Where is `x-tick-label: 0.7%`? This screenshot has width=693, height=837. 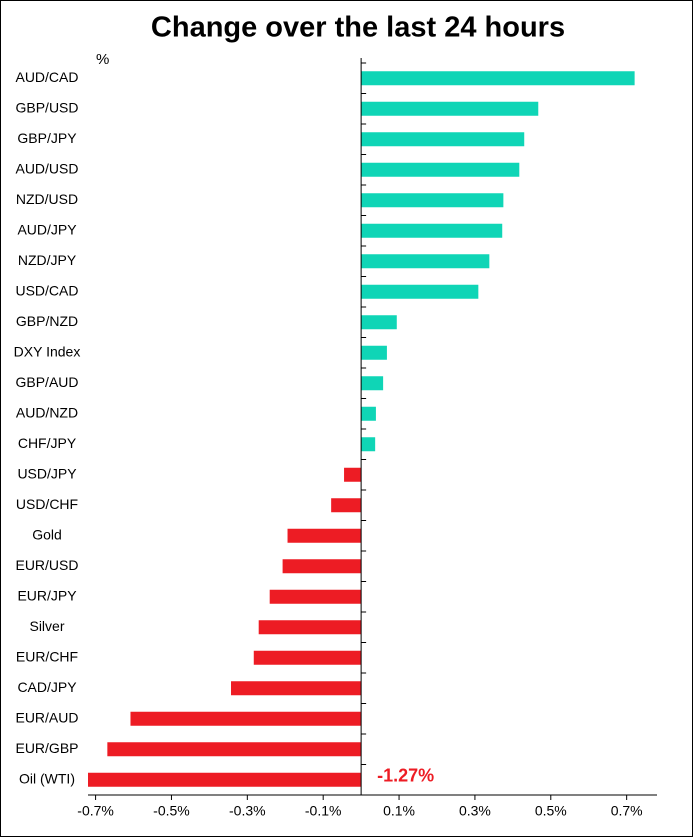
x-tick-label: 0.7% is located at coordinates (627, 811).